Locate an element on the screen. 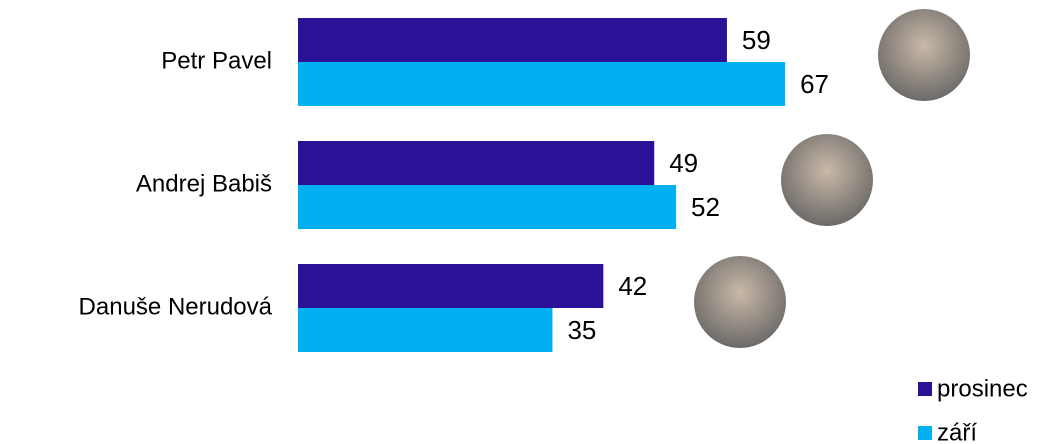 This screenshot has width=1063, height=444. category-label: Petr Pavel is located at coordinates (216, 60).